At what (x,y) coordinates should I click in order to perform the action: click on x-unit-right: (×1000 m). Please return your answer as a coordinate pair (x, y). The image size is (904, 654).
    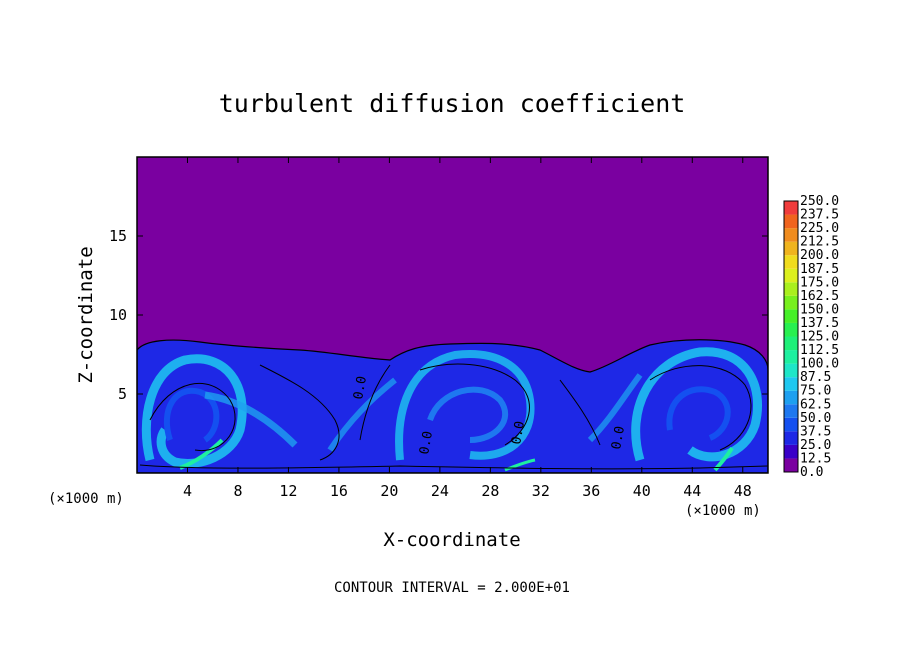
    Looking at the image, I should click on (723, 511).